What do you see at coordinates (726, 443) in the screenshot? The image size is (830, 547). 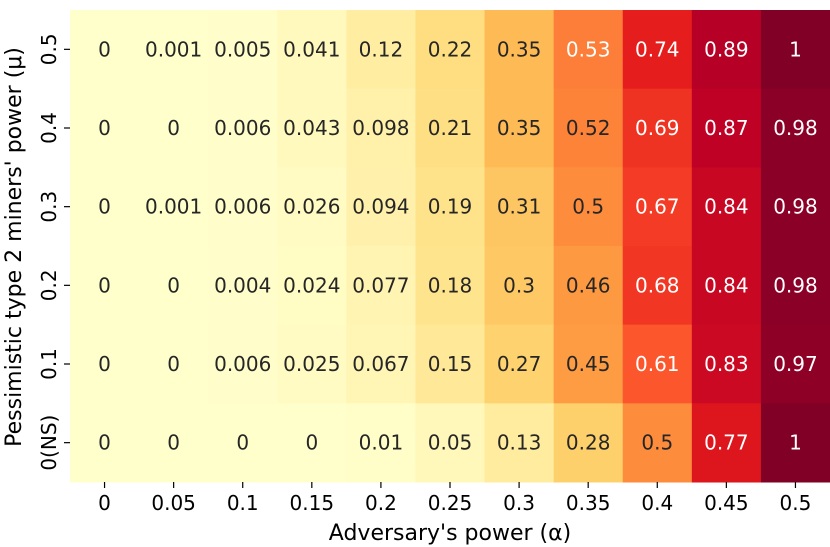 I see `heatmap-cell-r5-c9` at bounding box center [726, 443].